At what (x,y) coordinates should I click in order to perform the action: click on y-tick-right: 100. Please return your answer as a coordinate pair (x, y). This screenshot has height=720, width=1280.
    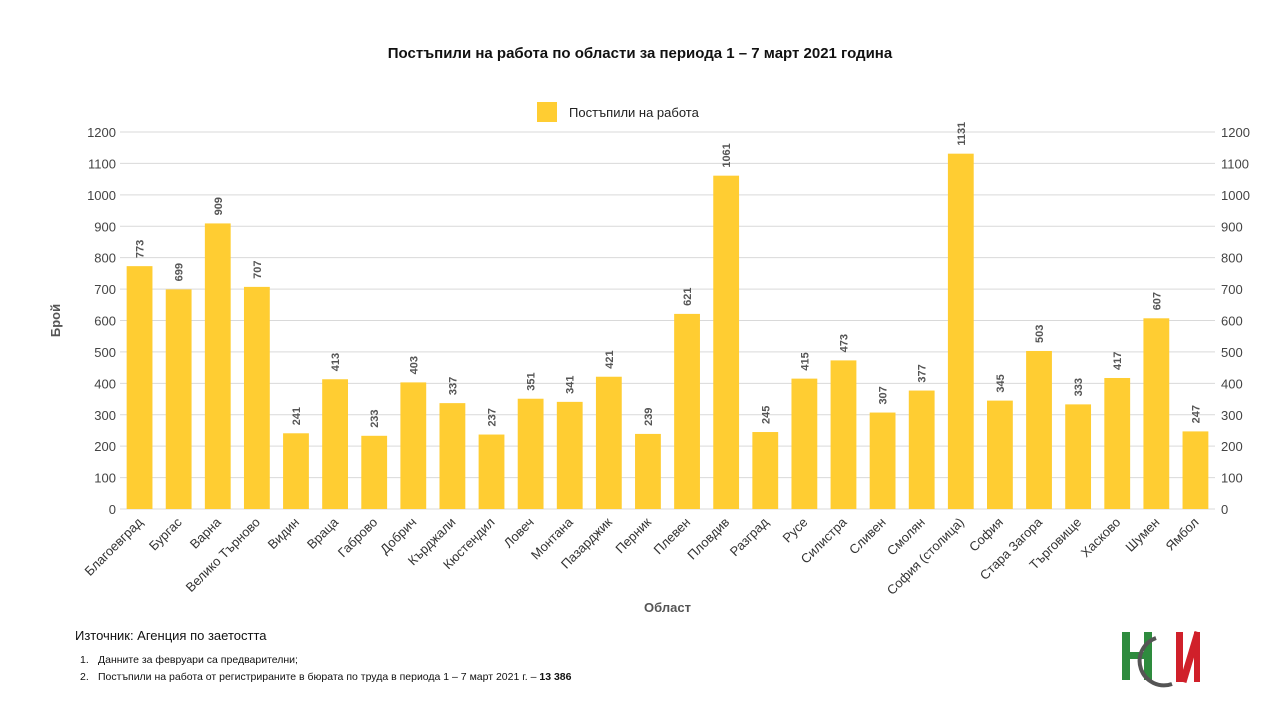
    Looking at the image, I should click on (1232, 478).